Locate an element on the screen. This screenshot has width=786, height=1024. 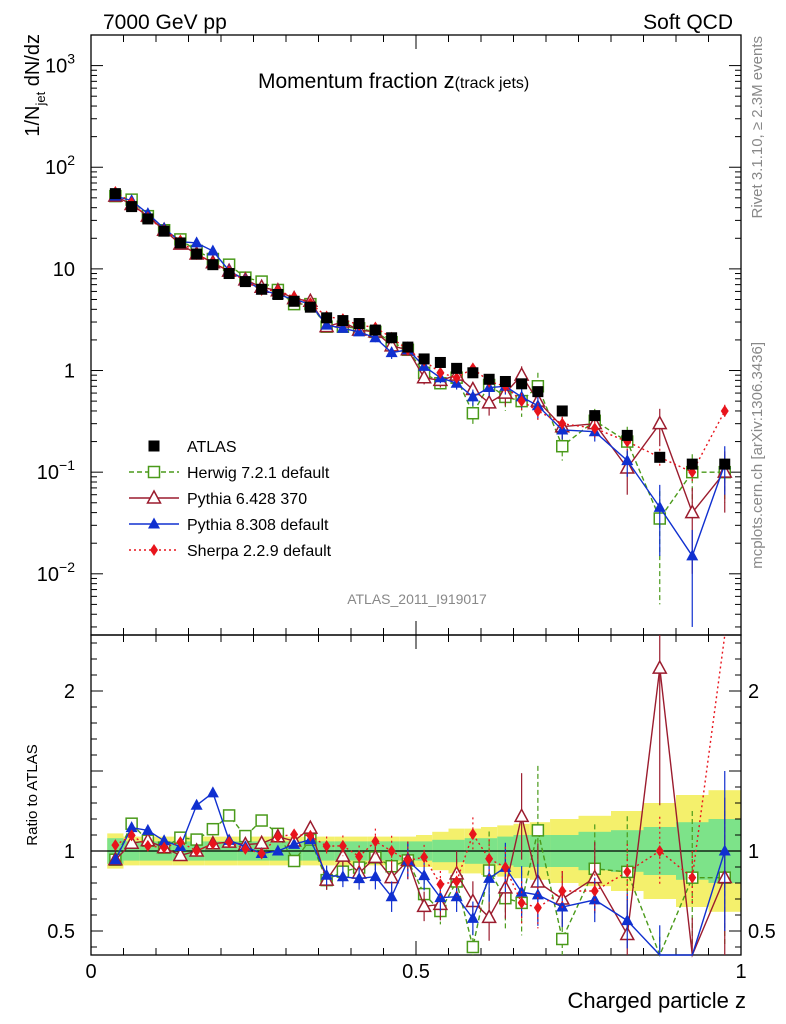
header-right-label: Soft QCD is located at coordinates (688, 22).